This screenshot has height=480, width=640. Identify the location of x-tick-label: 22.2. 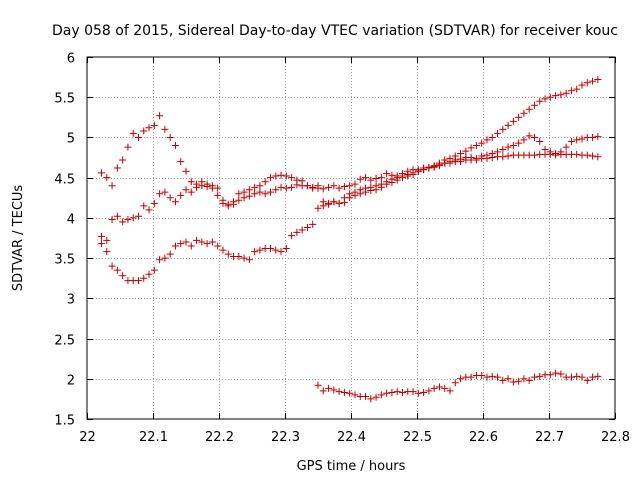
(219, 437).